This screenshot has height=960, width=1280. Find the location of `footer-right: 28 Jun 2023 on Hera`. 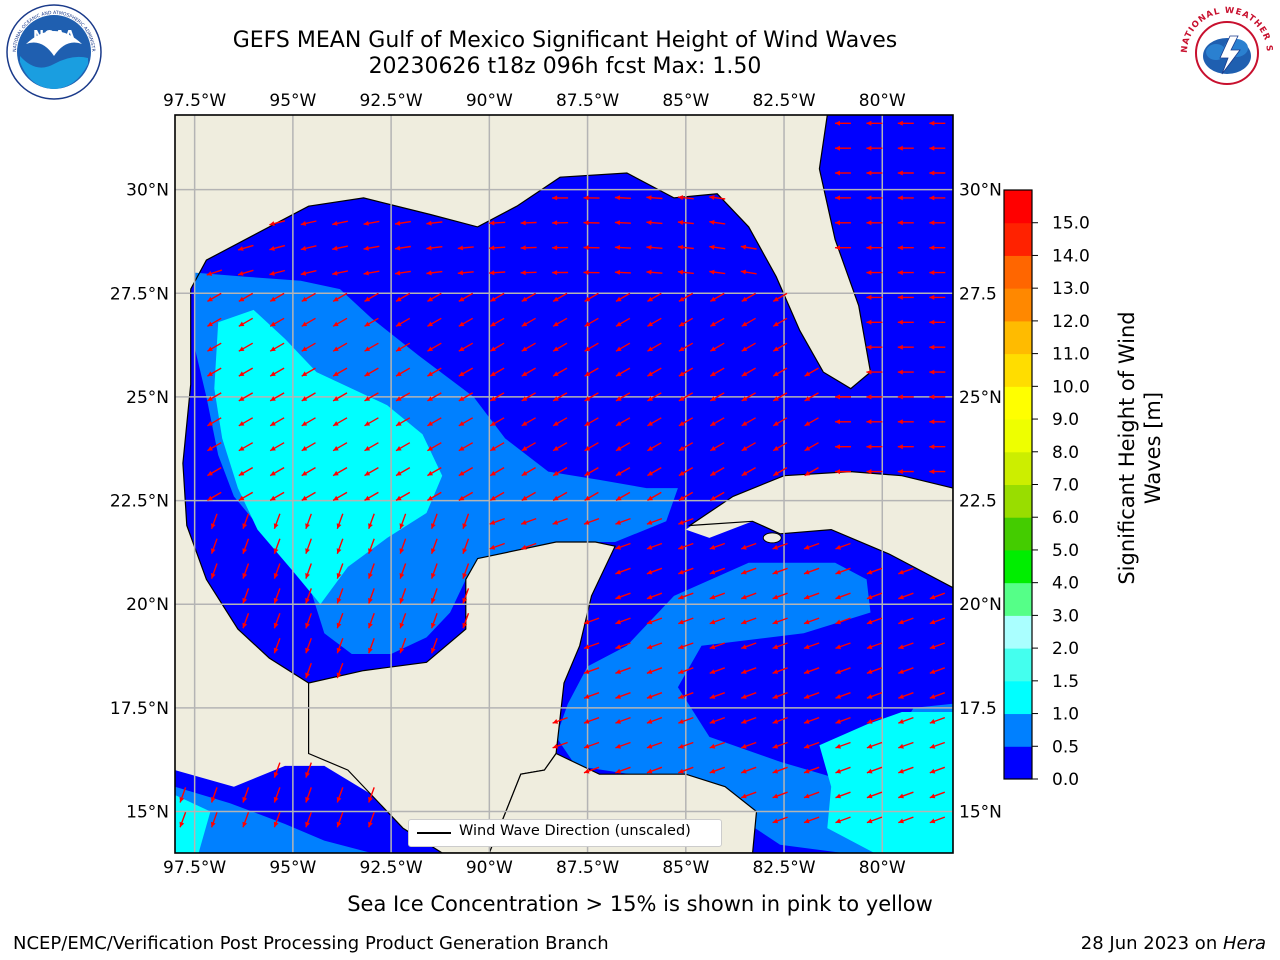

footer-right: 28 Jun 2023 on Hera is located at coordinates (1173, 943).